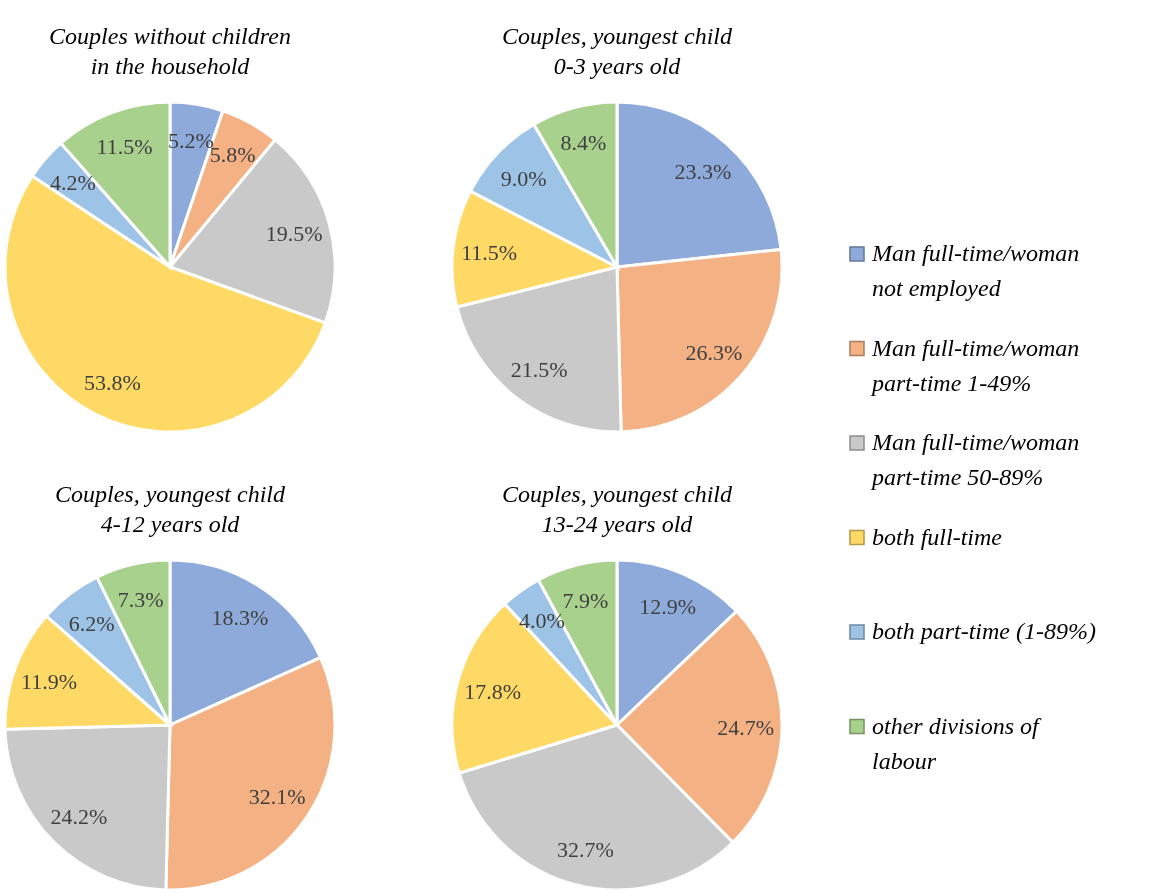  What do you see at coordinates (975, 270) in the screenshot?
I see `legend-label: Man full-time/woman not employed` at bounding box center [975, 270].